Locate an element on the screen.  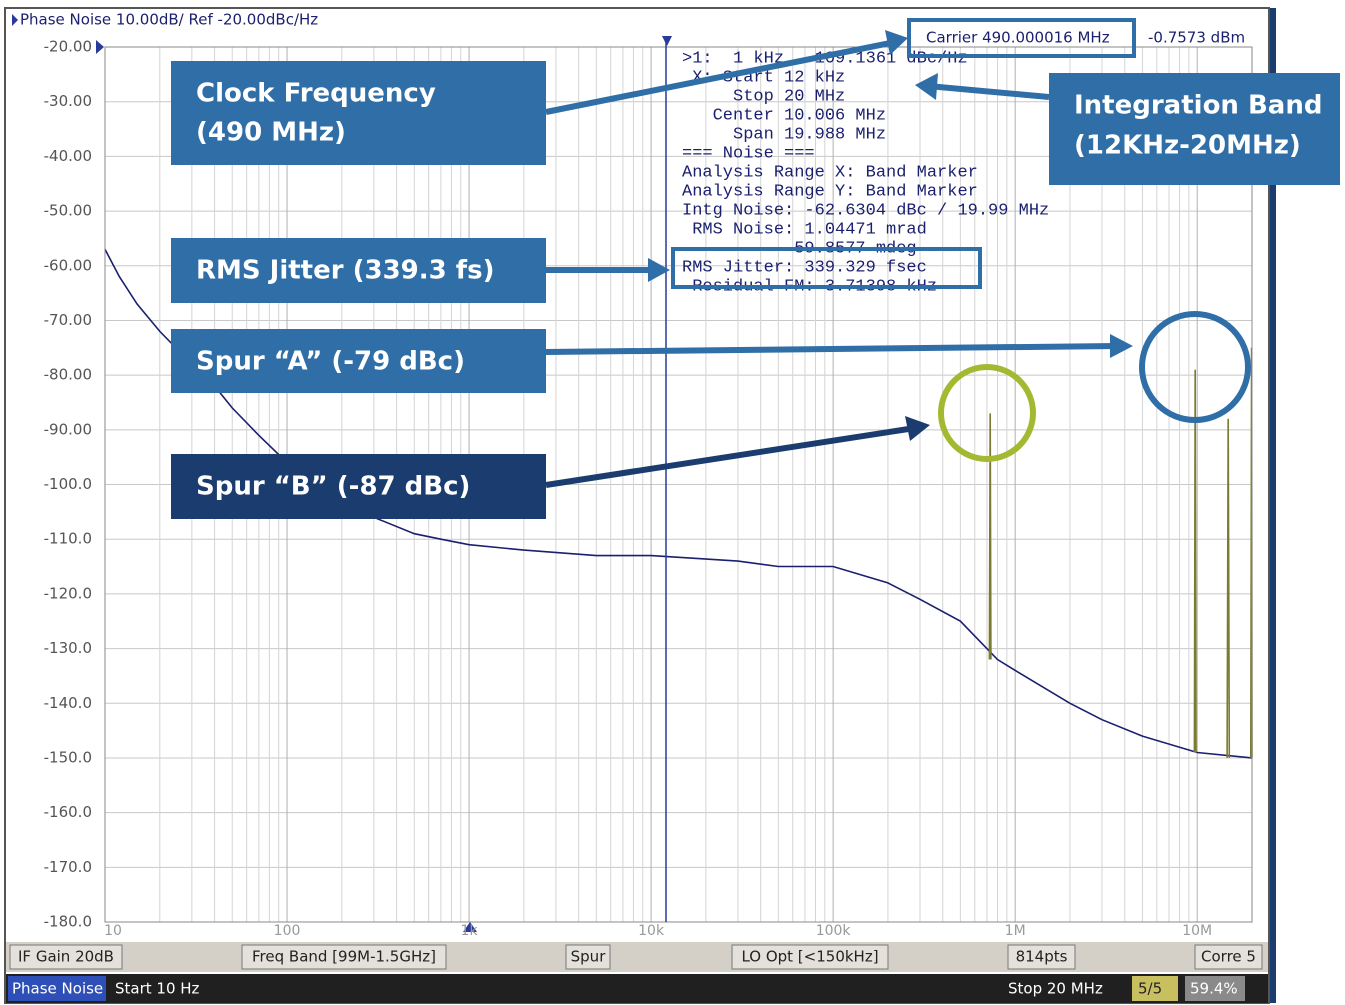
y-tick-label: -160.0 is located at coordinates (68, 812).